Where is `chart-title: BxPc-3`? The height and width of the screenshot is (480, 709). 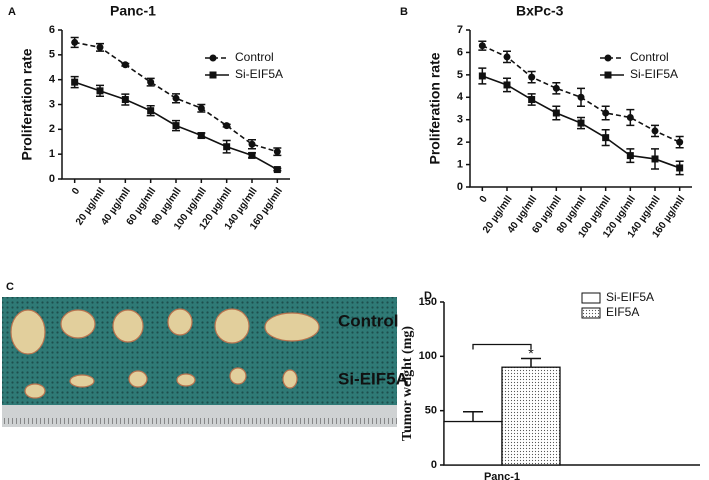
chart-title: BxPc-3 is located at coordinates (540, 11).